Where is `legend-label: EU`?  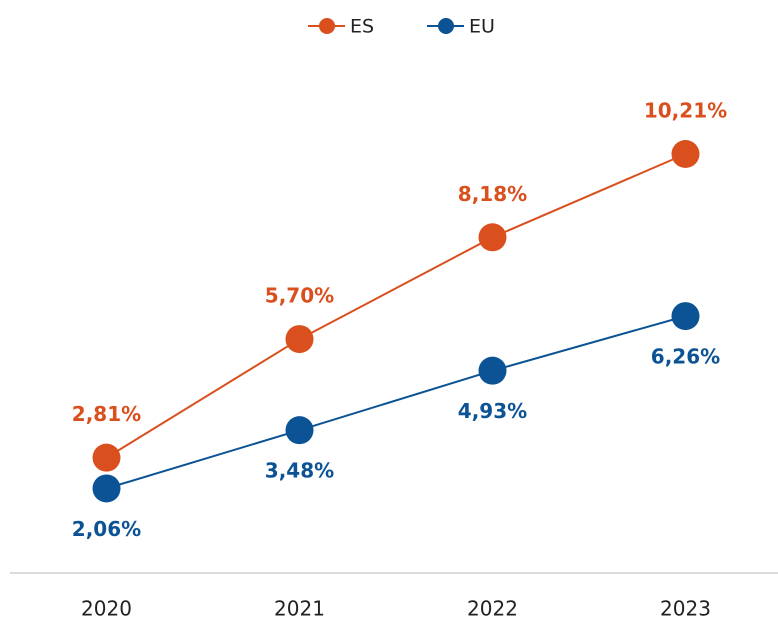
legend-label: EU is located at coordinates (482, 27).